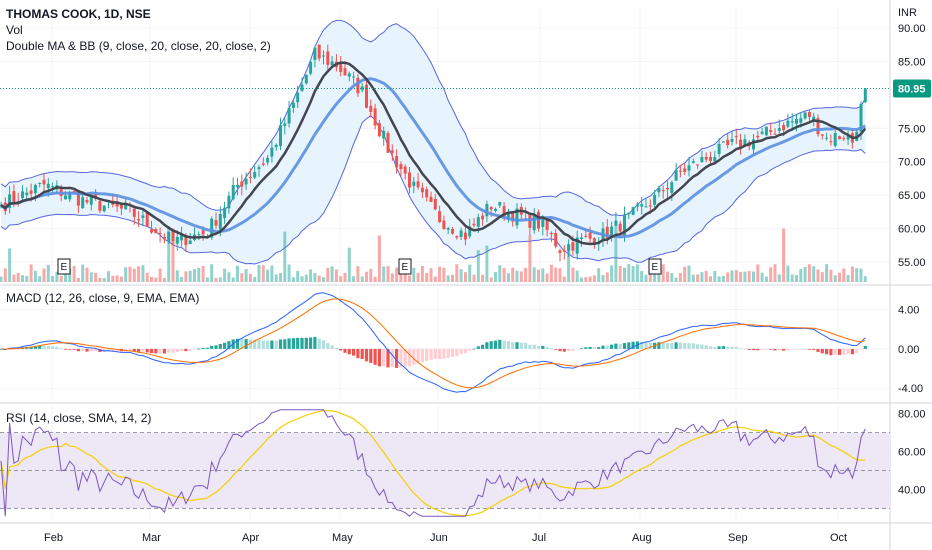 The height and width of the screenshot is (550, 932). I want to click on earnings-marker-label: E, so click(655, 267).